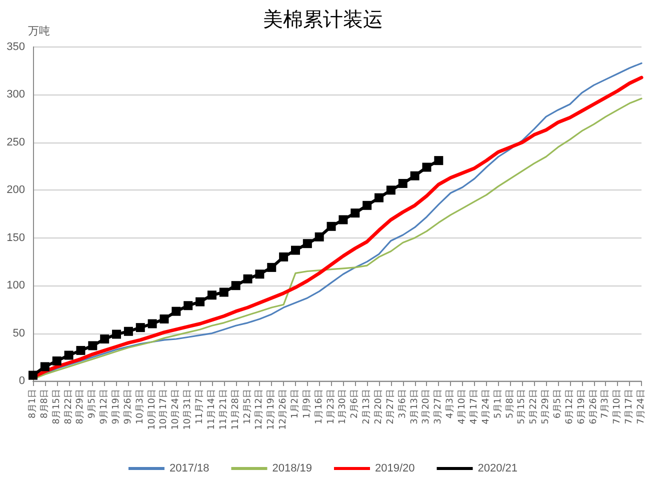 The height and width of the screenshot is (481, 646). I want to click on y-tick-label: 200, so click(15, 190).